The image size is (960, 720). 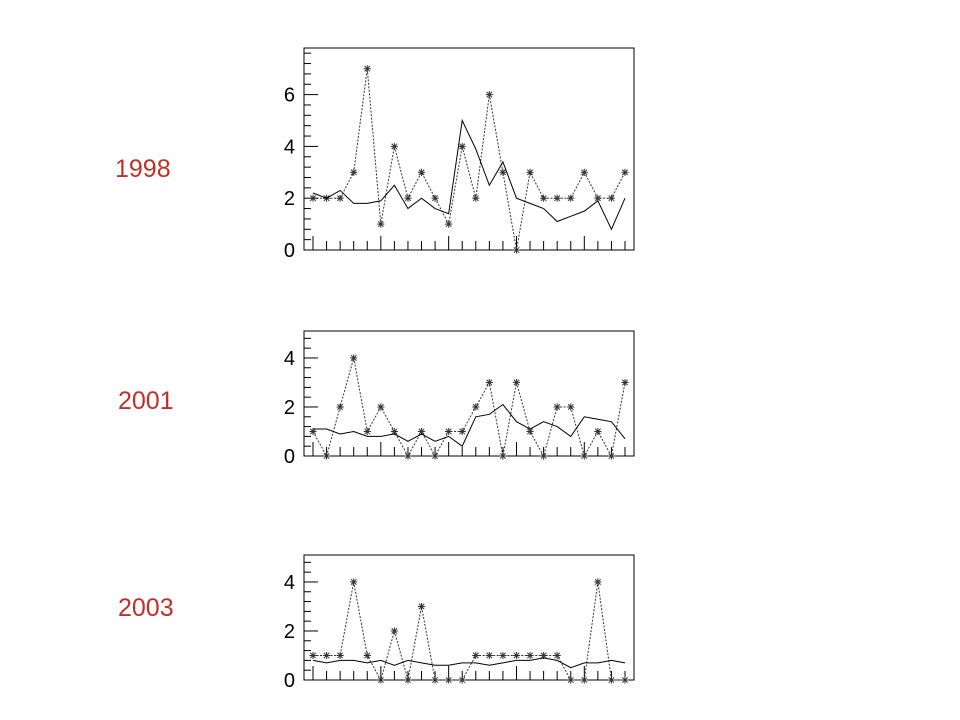 I want to click on chart-2001: 0 2 4, so click(x=459, y=399).